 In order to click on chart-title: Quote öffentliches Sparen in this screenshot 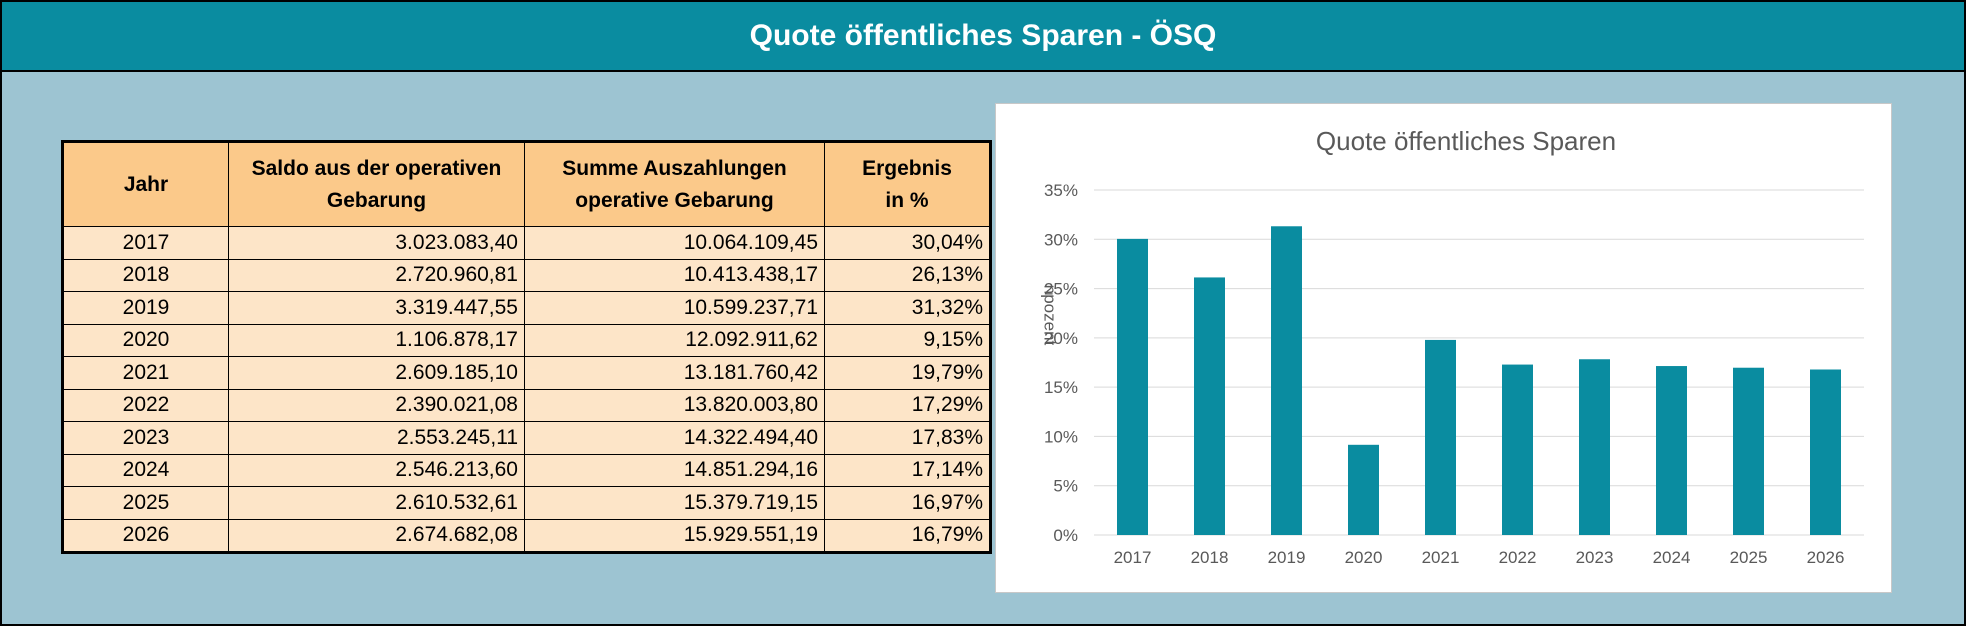, I will do `click(1466, 141)`.